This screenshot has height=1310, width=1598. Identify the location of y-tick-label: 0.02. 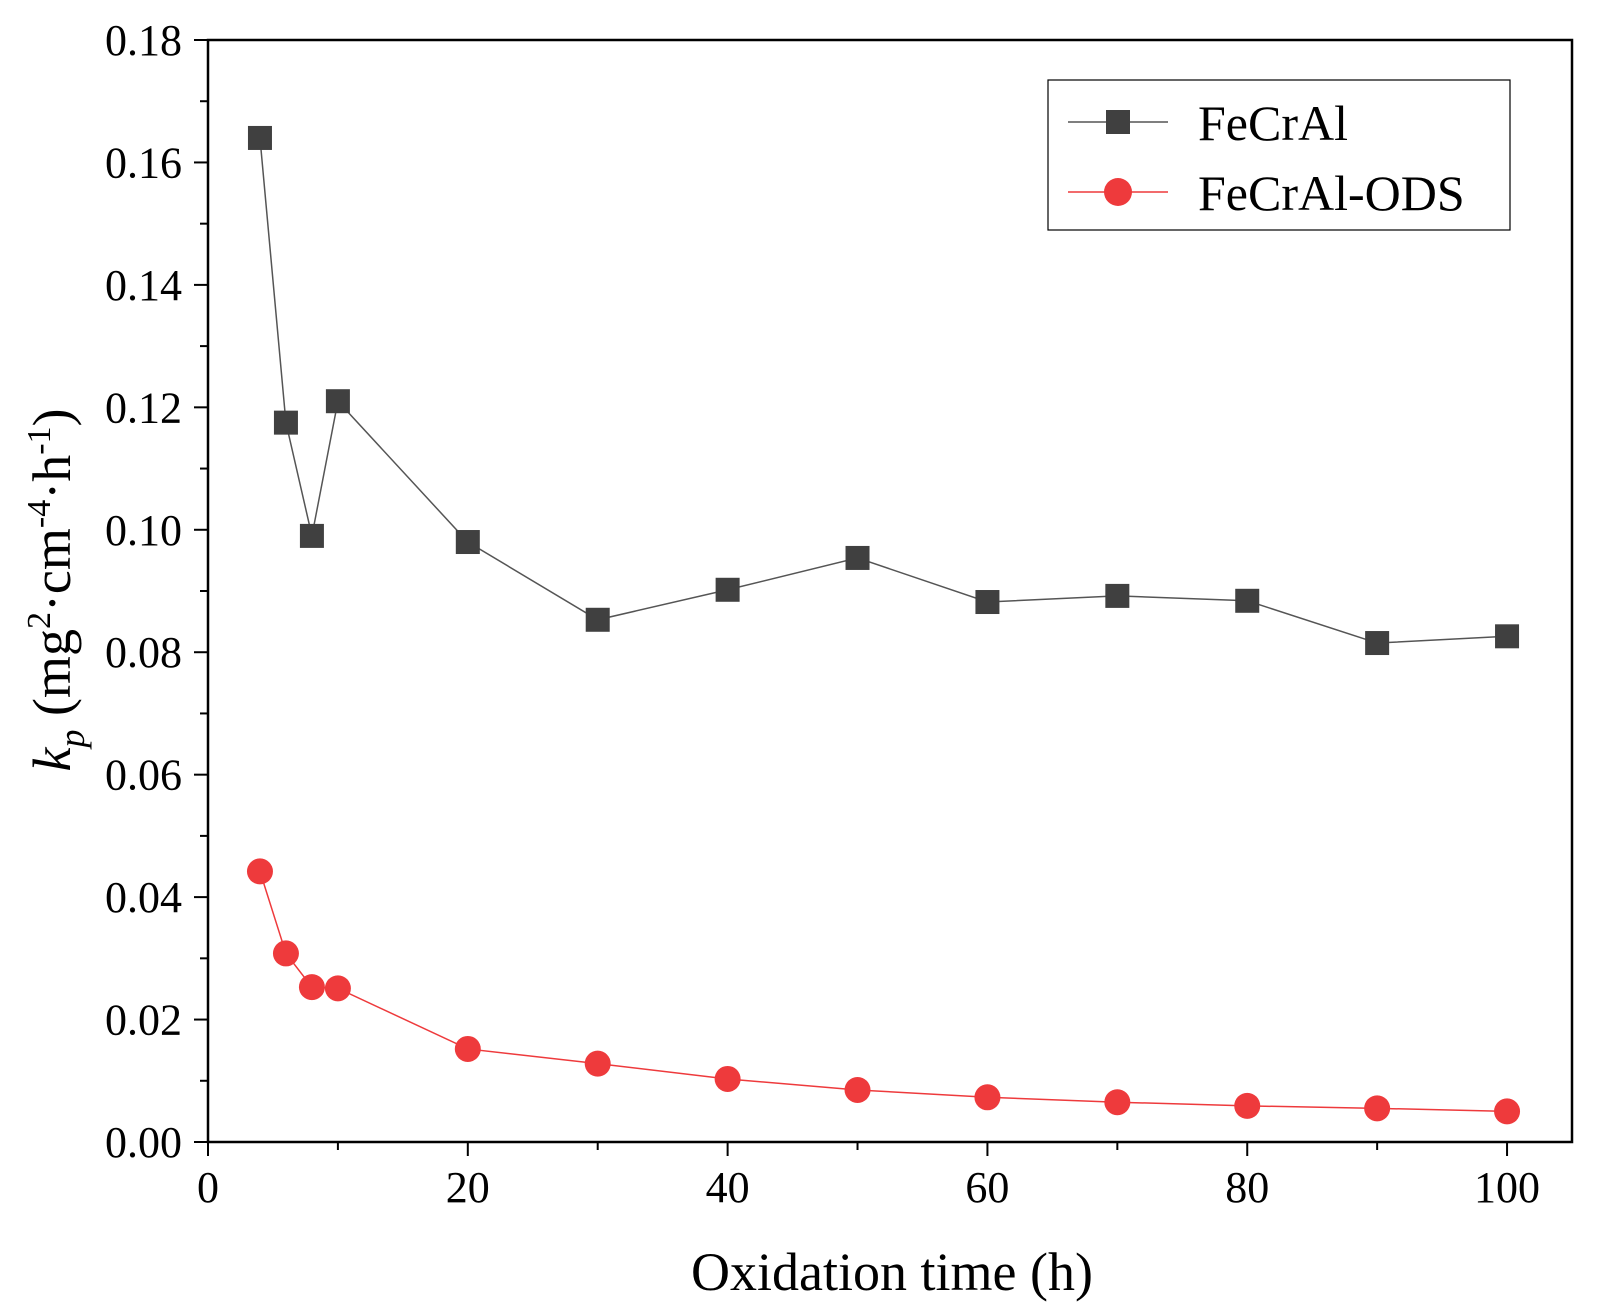
(143, 1020).